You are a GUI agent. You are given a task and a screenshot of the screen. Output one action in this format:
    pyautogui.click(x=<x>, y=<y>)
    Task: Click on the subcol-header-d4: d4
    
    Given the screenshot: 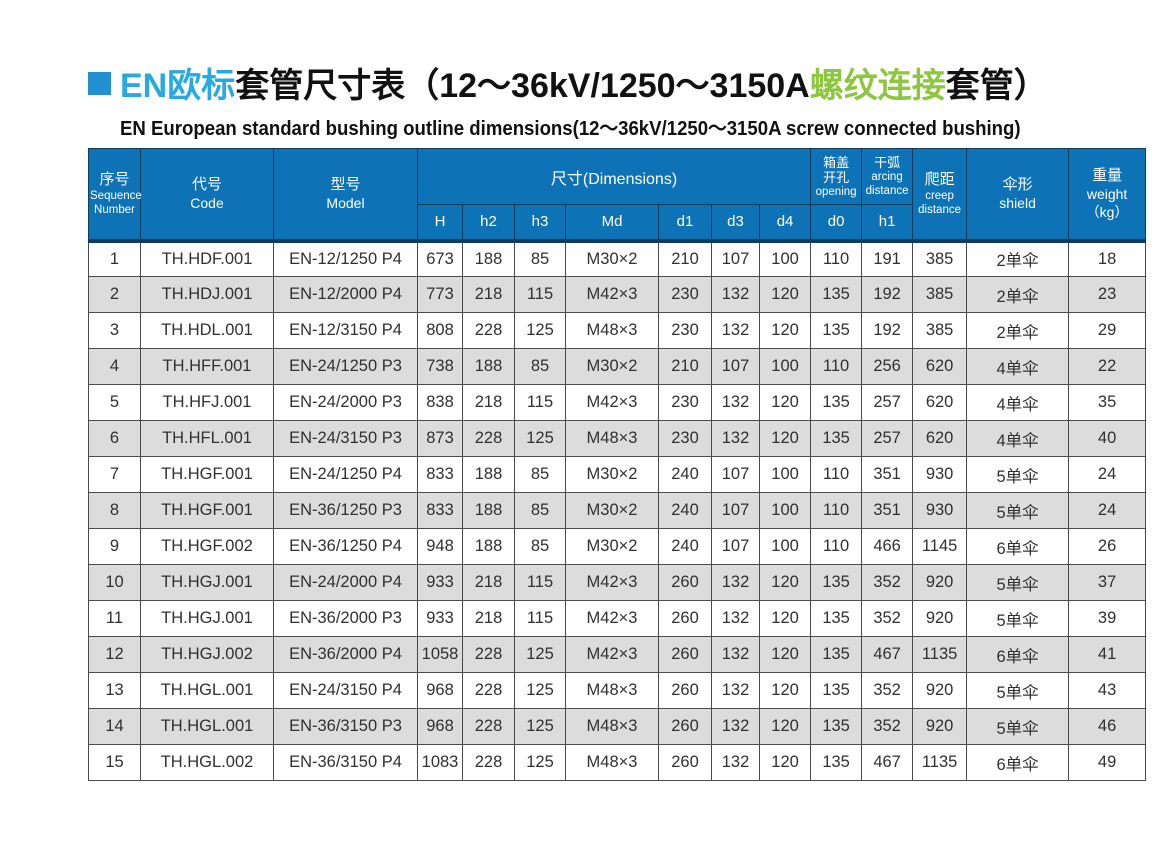 What is the action you would take?
    pyautogui.click(x=785, y=223)
    